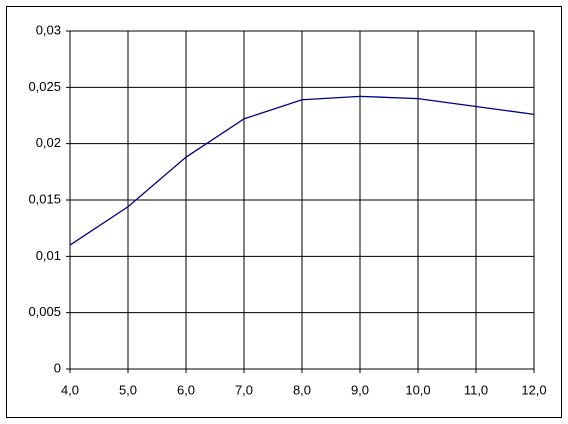  What do you see at coordinates (244, 389) in the screenshot?
I see `x-tick-label: 7,0` at bounding box center [244, 389].